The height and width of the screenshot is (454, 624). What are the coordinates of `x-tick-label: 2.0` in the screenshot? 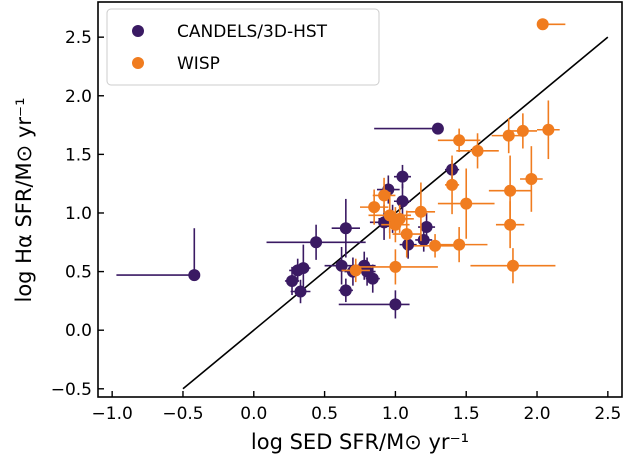 It's located at (537, 414).